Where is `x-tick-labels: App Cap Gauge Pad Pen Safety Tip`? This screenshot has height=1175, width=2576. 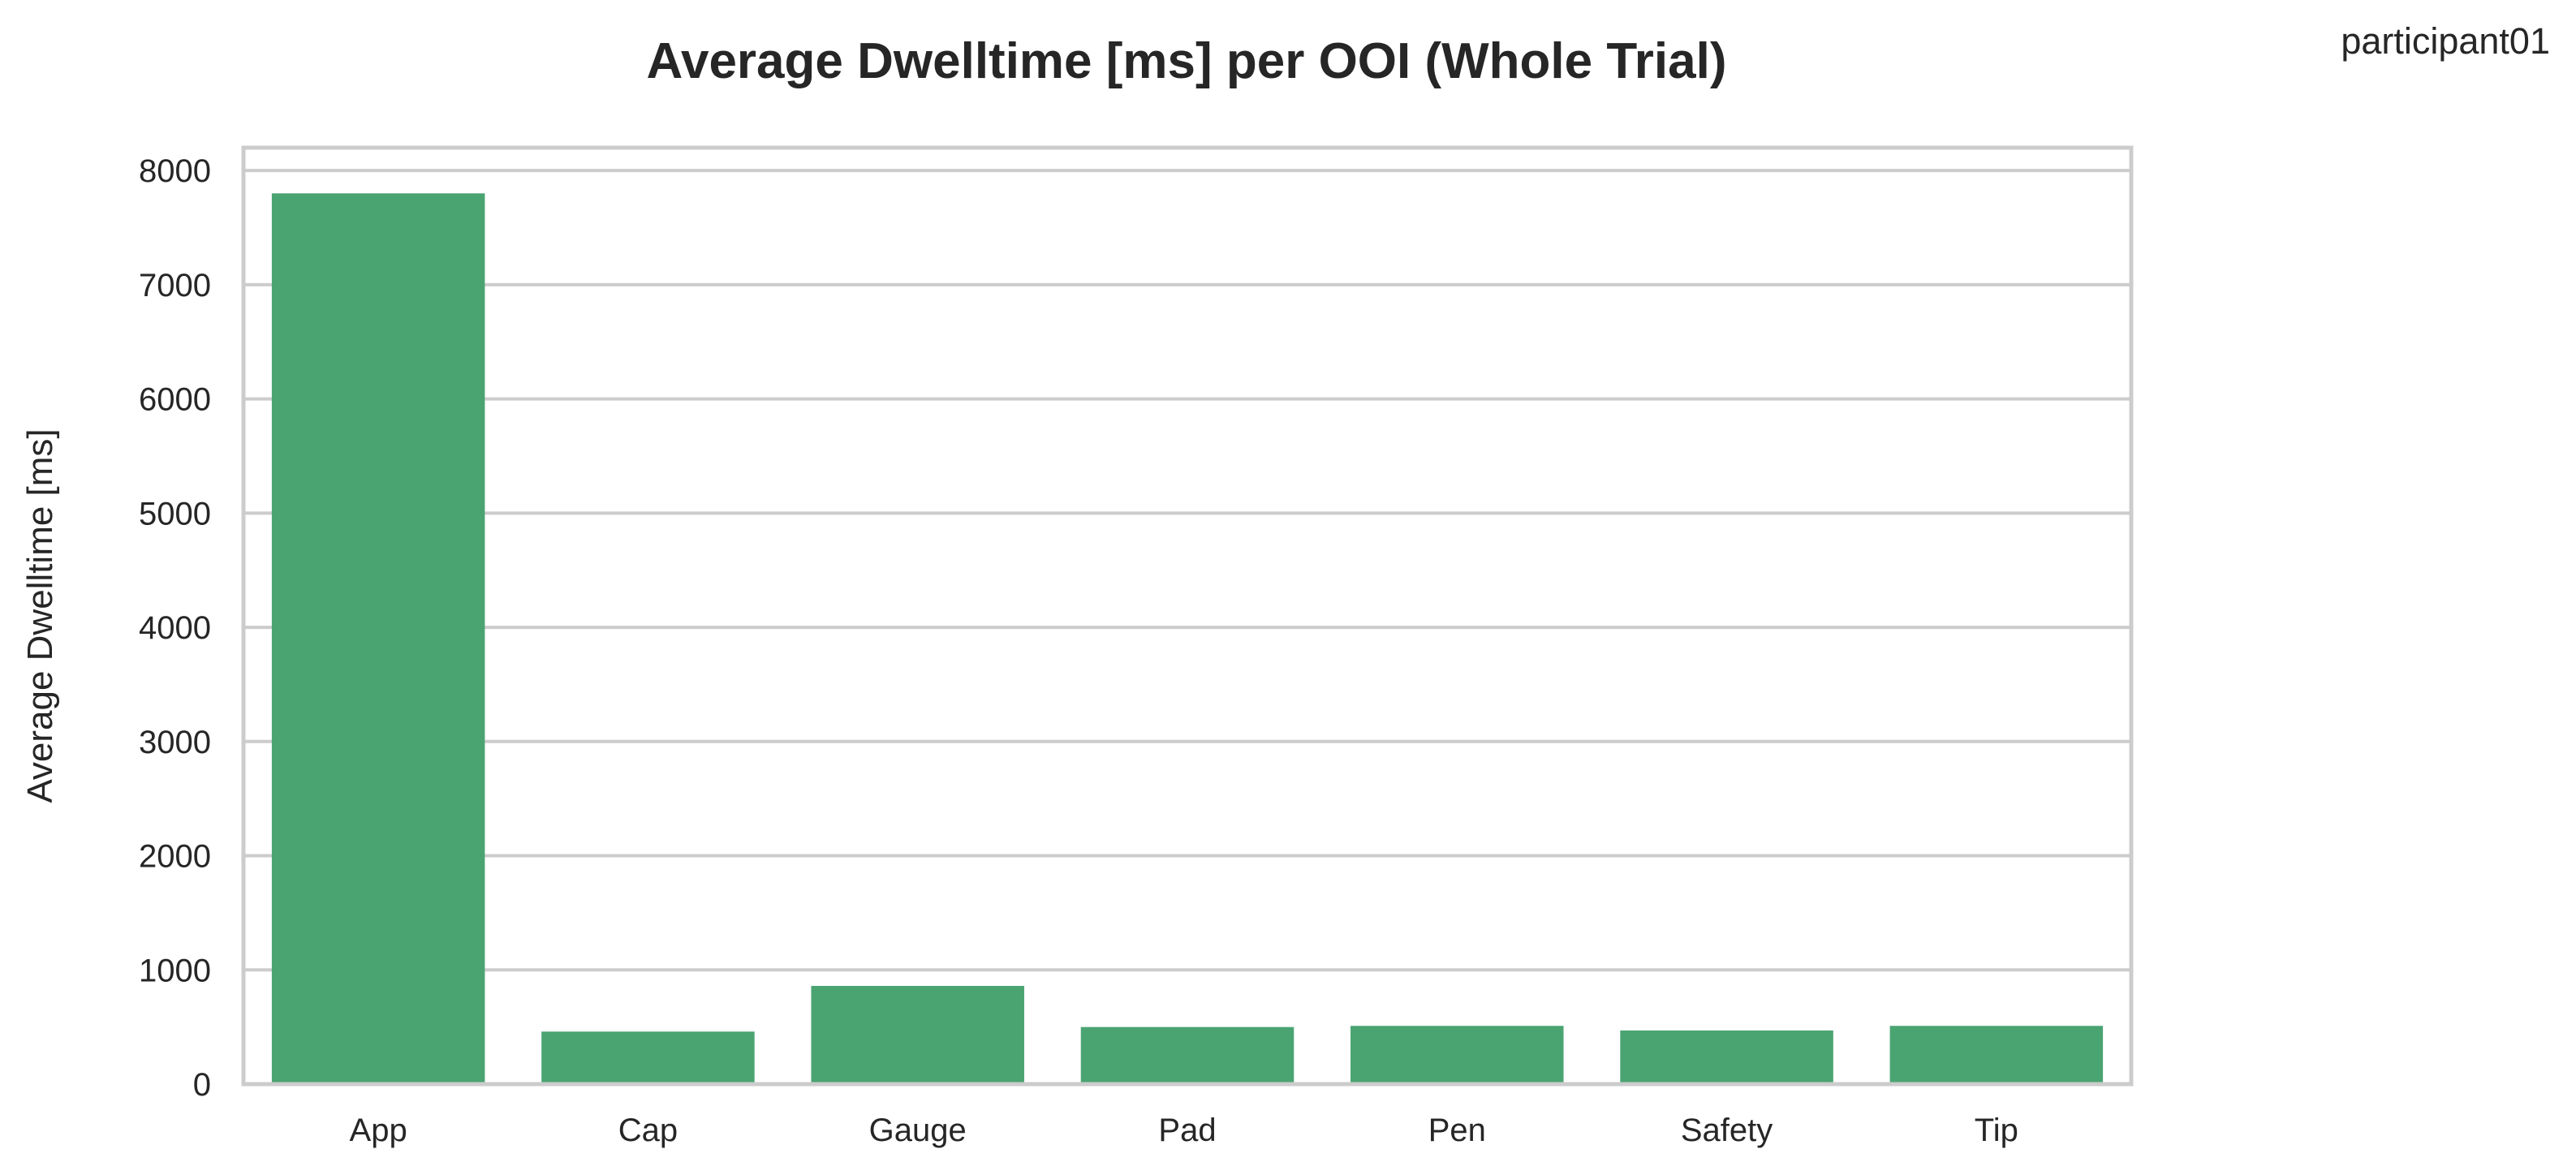 x-tick-labels: App Cap Gauge Pad Pen Safety Tip is located at coordinates (1184, 1130).